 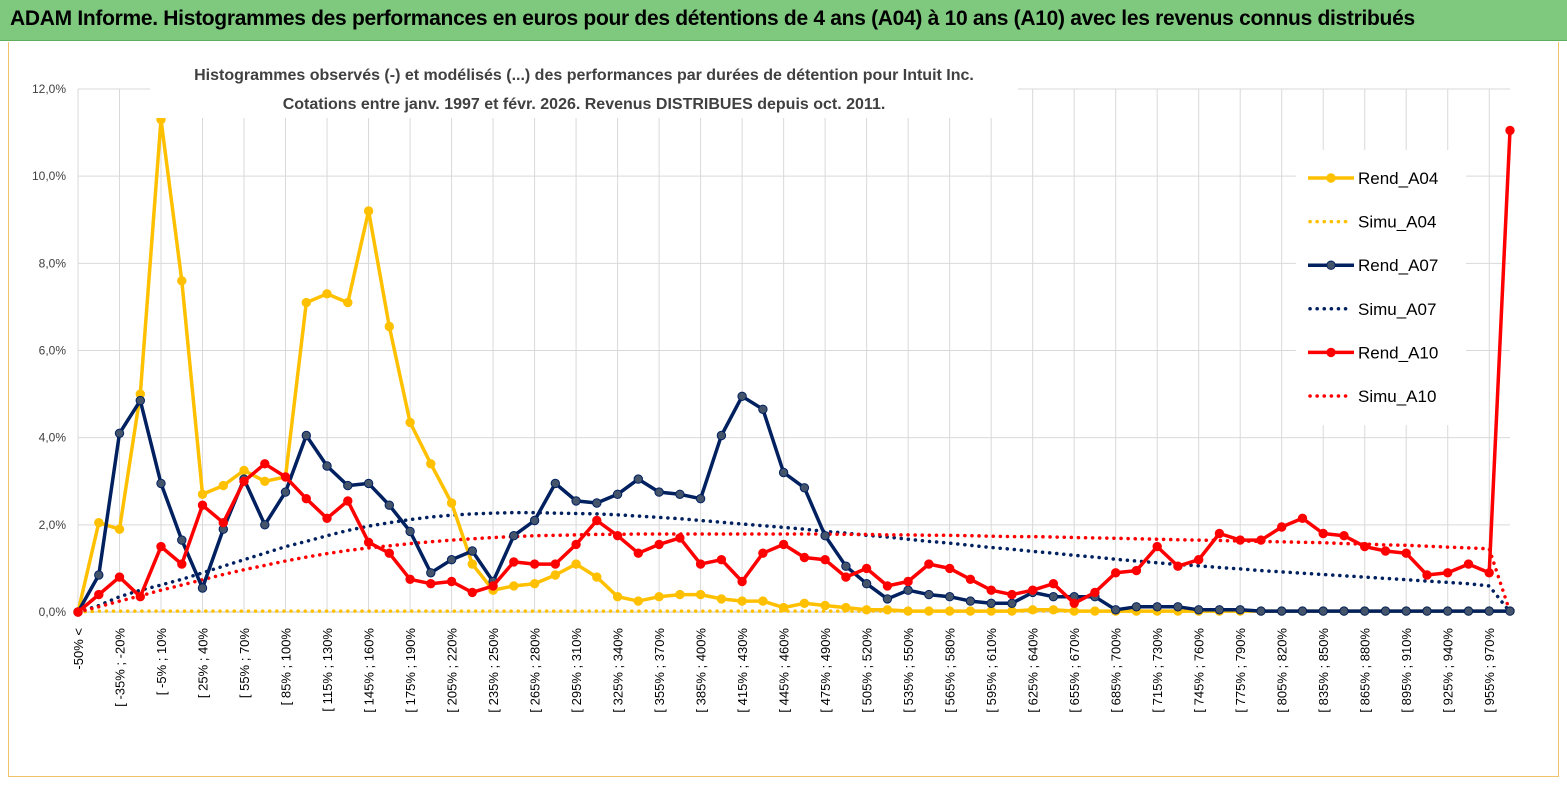 What do you see at coordinates (1381, 287) in the screenshot?
I see `legend-background` at bounding box center [1381, 287].